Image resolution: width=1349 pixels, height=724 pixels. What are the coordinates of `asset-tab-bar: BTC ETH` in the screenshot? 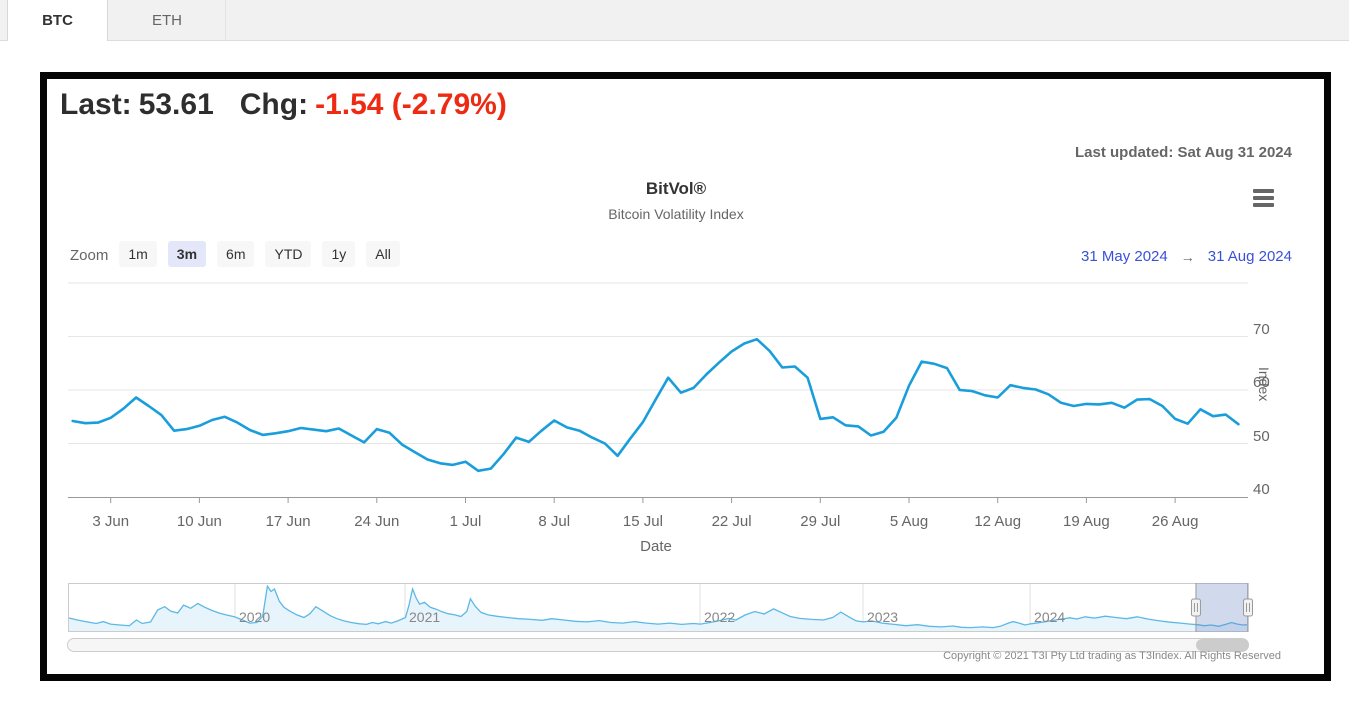 It's located at (674, 20).